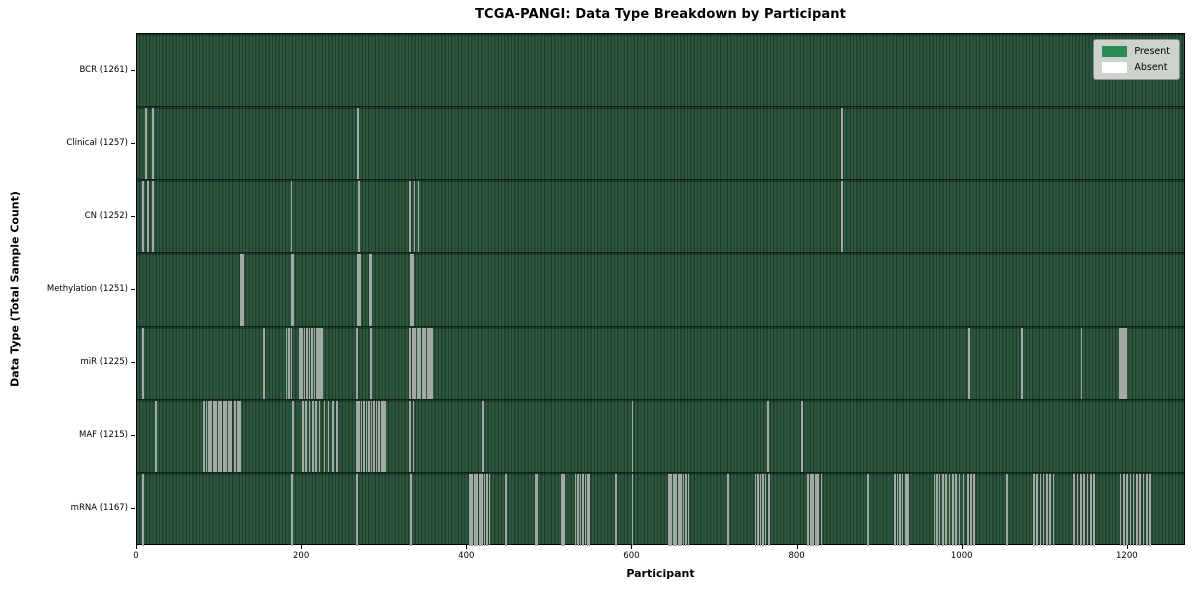 The height and width of the screenshot is (600, 1200). What do you see at coordinates (660, 436) in the screenshot?
I see `row-band-MAF` at bounding box center [660, 436].